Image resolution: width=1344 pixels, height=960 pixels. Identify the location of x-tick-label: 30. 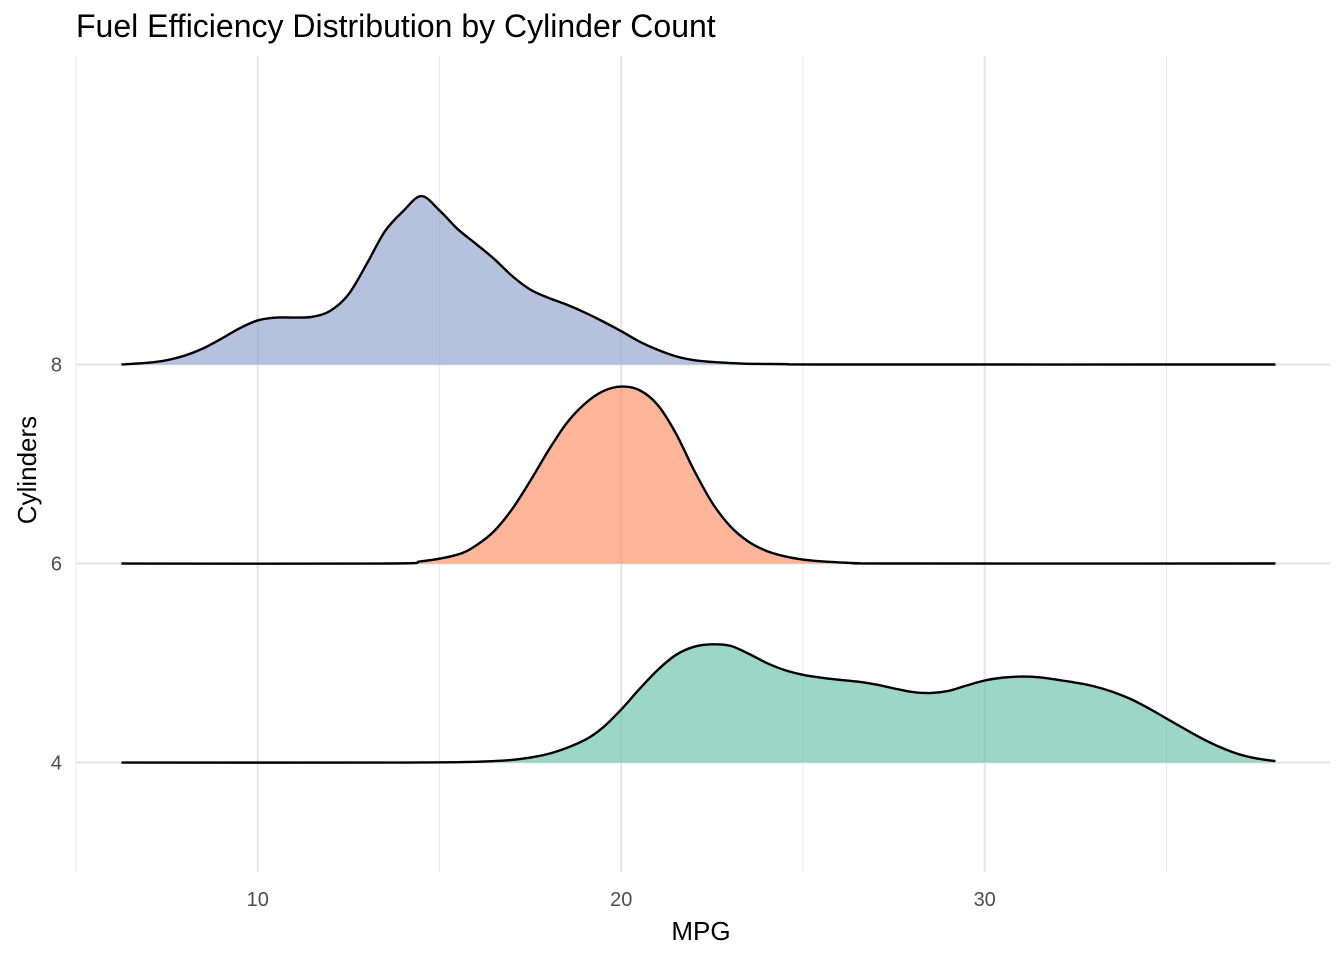
(985, 900).